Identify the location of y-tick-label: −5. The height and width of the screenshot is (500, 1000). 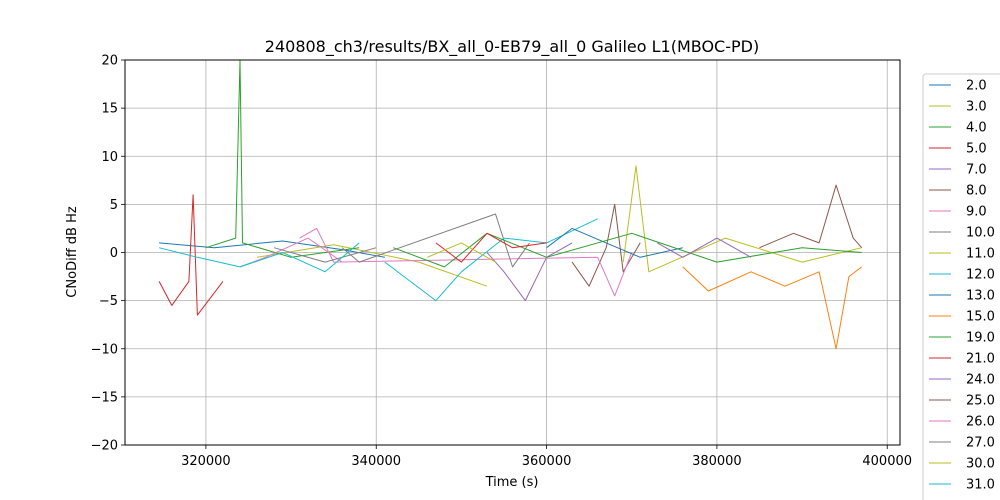
(108, 301).